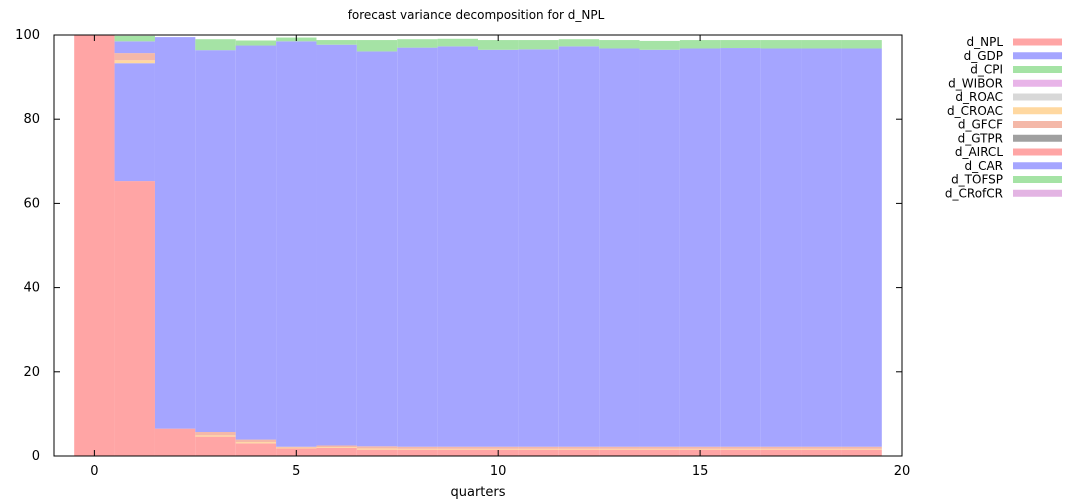  I want to click on x-tick-label-0: 0, so click(94, 471).